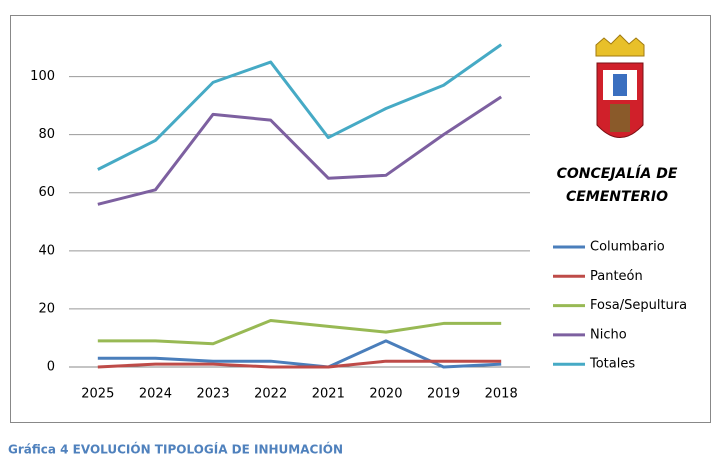 The height and width of the screenshot is (469, 722). Describe the element at coordinates (638, 305) in the screenshot. I see `legend-label: Fosa/Sepultura` at that location.